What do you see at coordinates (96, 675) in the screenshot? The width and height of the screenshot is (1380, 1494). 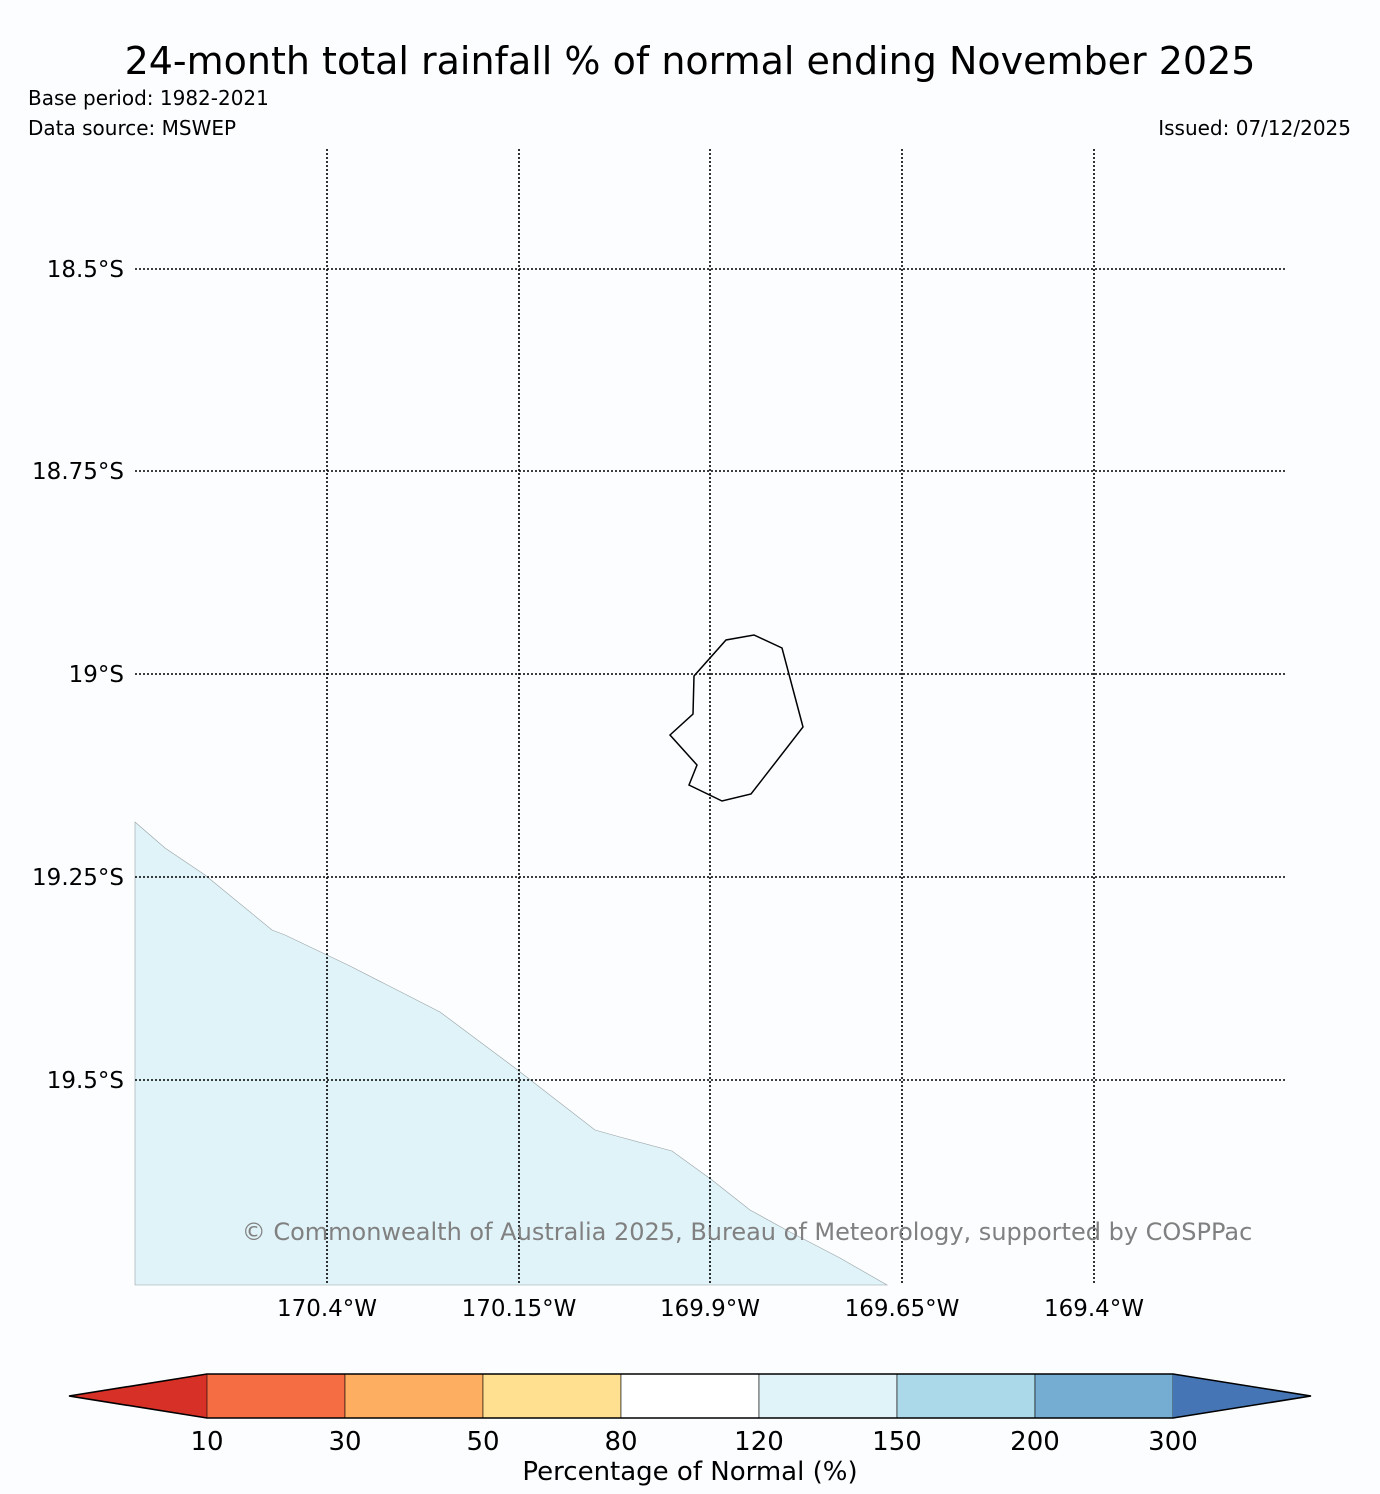 I see `lat-label-19: 19°S` at bounding box center [96, 675].